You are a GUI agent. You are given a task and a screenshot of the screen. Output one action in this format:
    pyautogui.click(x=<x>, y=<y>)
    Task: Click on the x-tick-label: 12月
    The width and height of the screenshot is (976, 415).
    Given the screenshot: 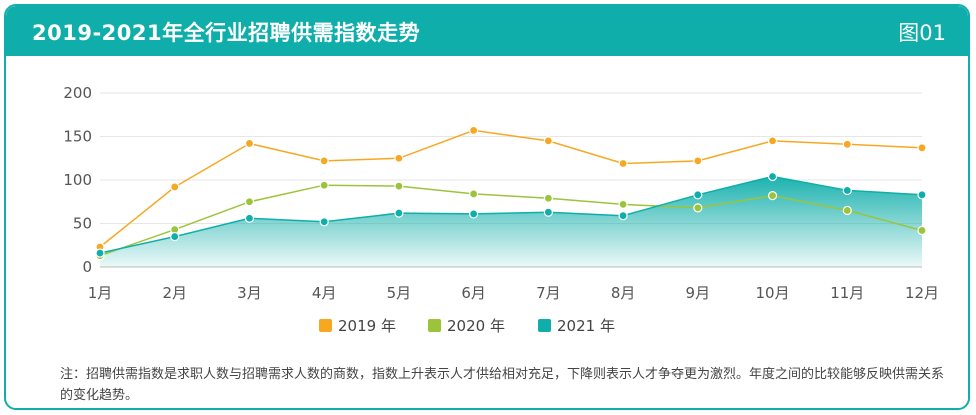 What is the action you would take?
    pyautogui.click(x=922, y=293)
    